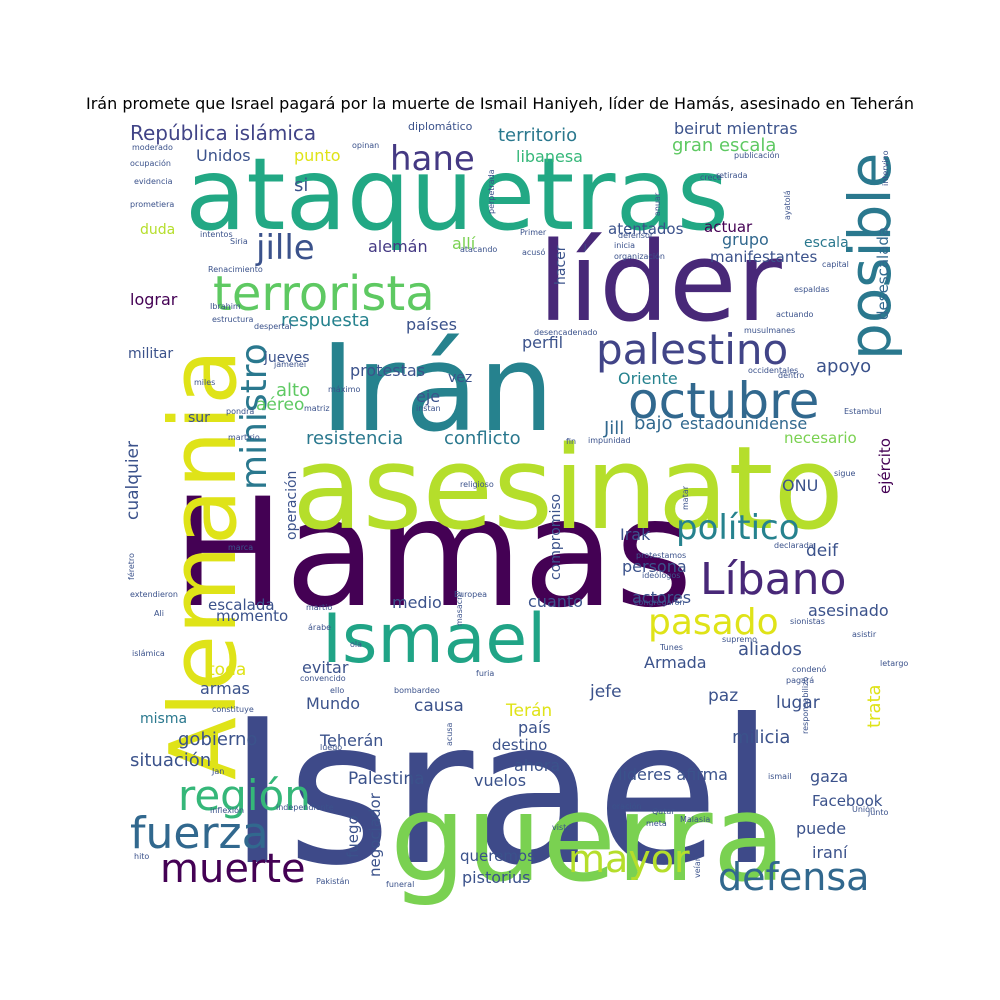 This screenshot has width=1000, height=1000. What do you see at coordinates (663, 811) in the screenshot?
I see `word-qatar: Qatar` at bounding box center [663, 811].